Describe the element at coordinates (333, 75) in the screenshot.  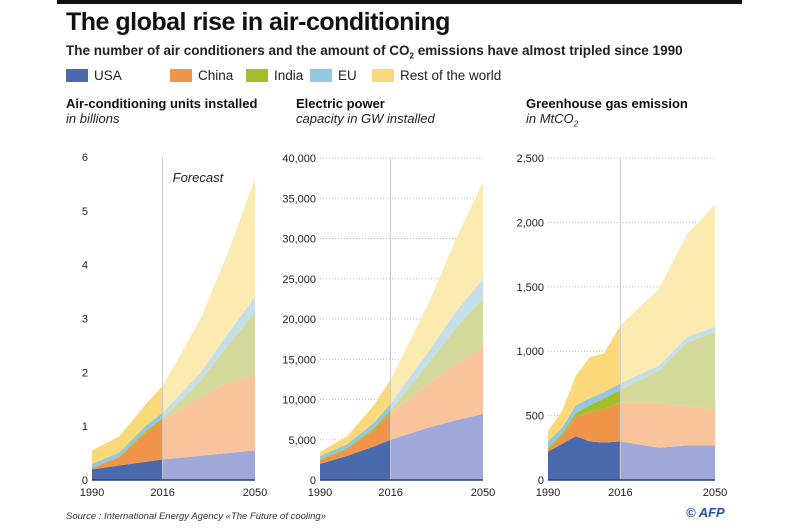
I see `legend-eu: EU` at that location.